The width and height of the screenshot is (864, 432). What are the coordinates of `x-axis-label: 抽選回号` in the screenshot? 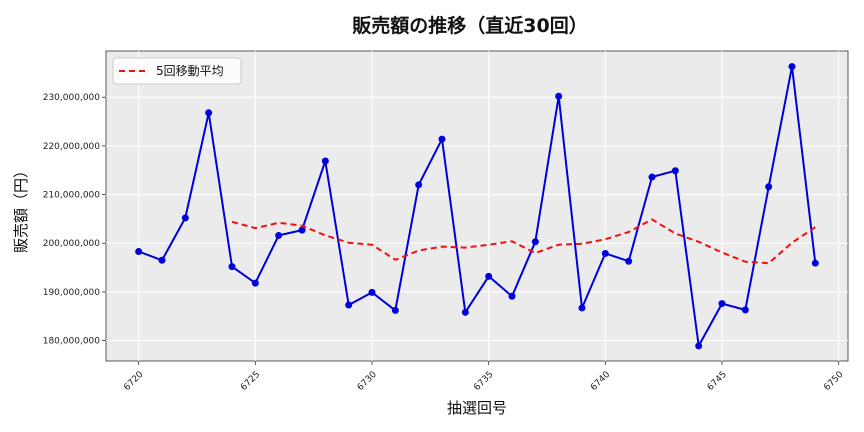 It's located at (477, 408).